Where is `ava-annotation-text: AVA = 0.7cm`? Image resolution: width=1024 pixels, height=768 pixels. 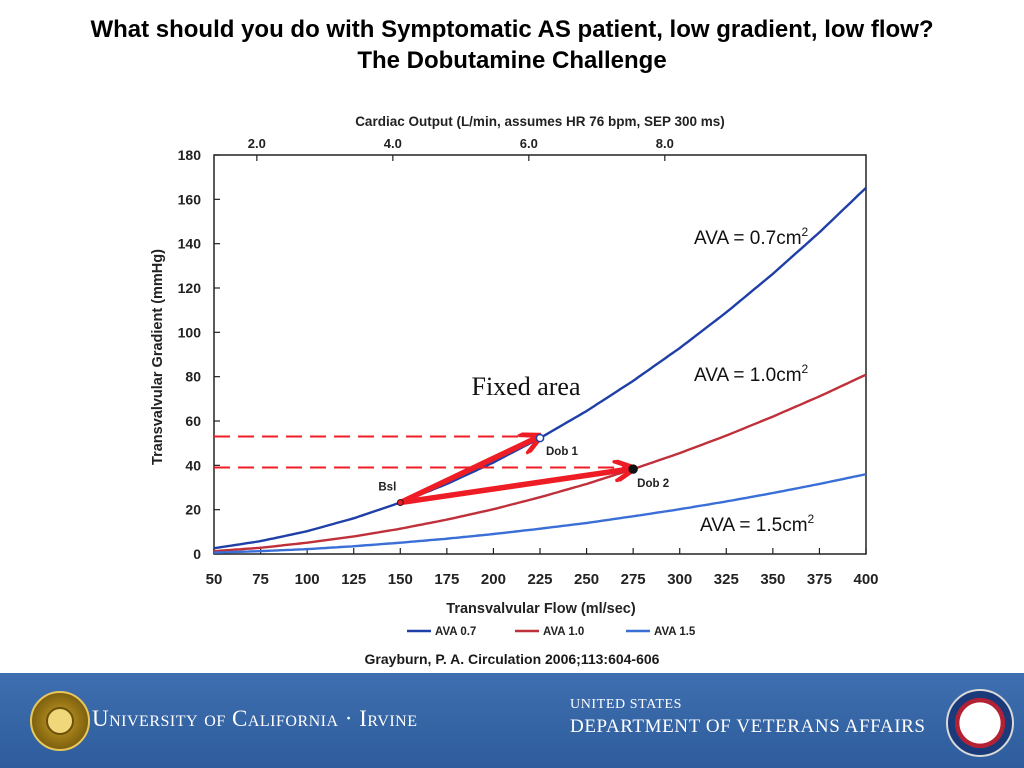
ava-annotation-text: AVA = 0.7cm is located at coordinates (748, 238).